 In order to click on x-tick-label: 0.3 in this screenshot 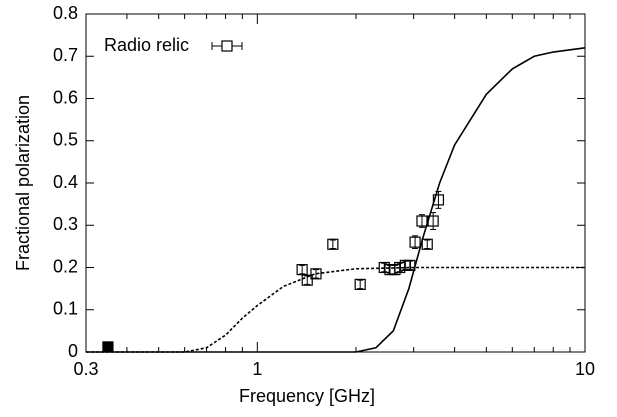, I will do `click(85, 369)`.